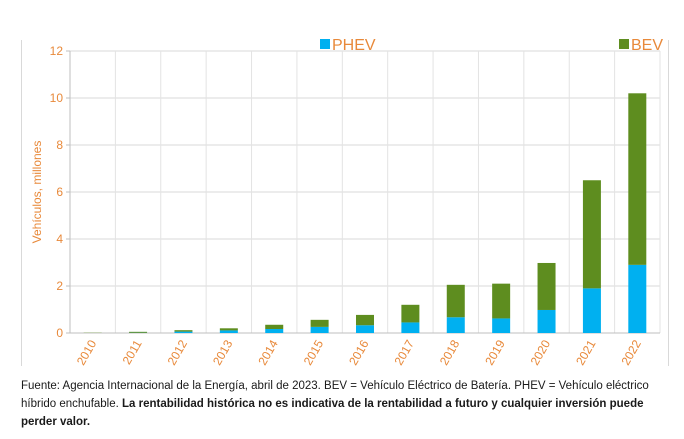 The height and width of the screenshot is (439, 684). Describe the element at coordinates (631, 352) in the screenshot. I see `x-tick-label: 2022` at that location.